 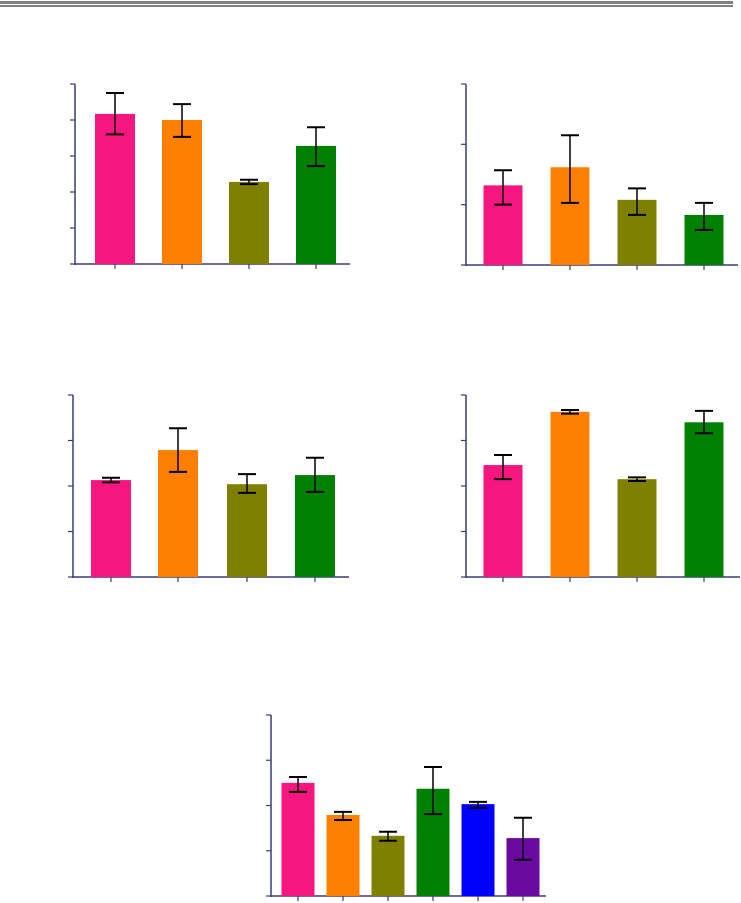 What do you see at coordinates (366, 2) in the screenshot?
I see `header-rule-top` at bounding box center [366, 2].